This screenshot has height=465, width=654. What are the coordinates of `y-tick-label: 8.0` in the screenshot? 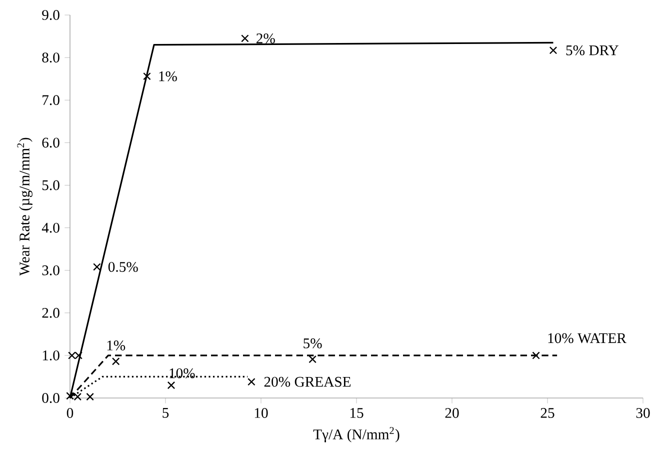 It's located at (51, 57).